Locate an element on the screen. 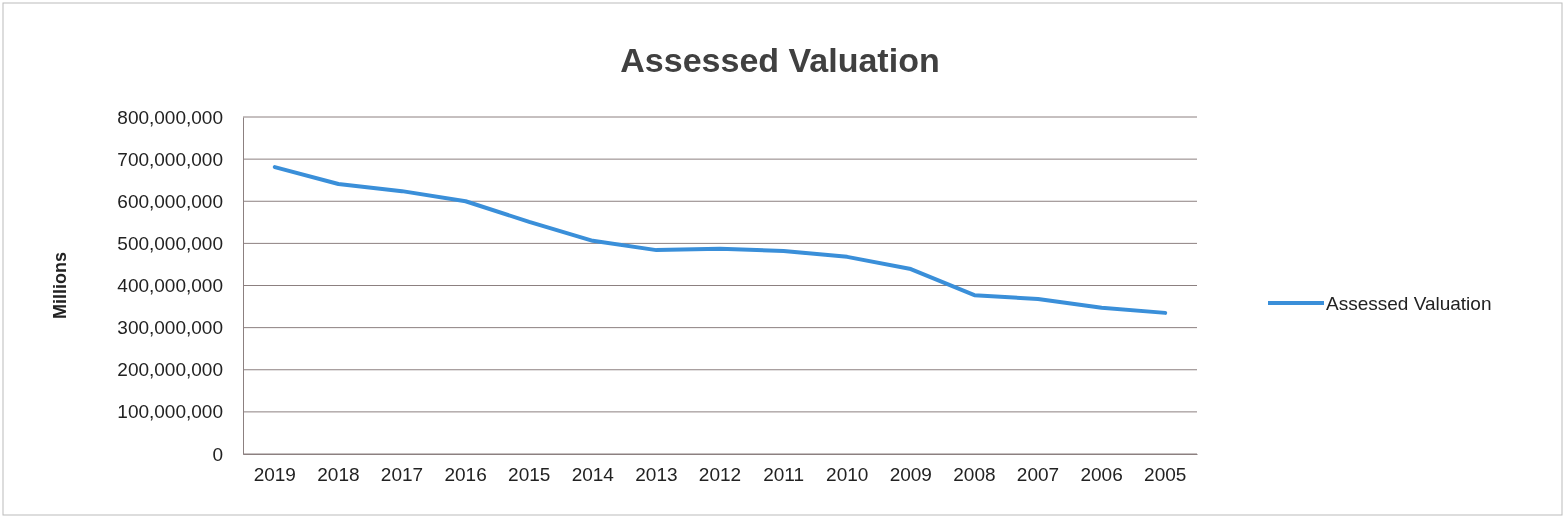 The height and width of the screenshot is (518, 1565). x-tick-label: 2014 is located at coordinates (593, 475).